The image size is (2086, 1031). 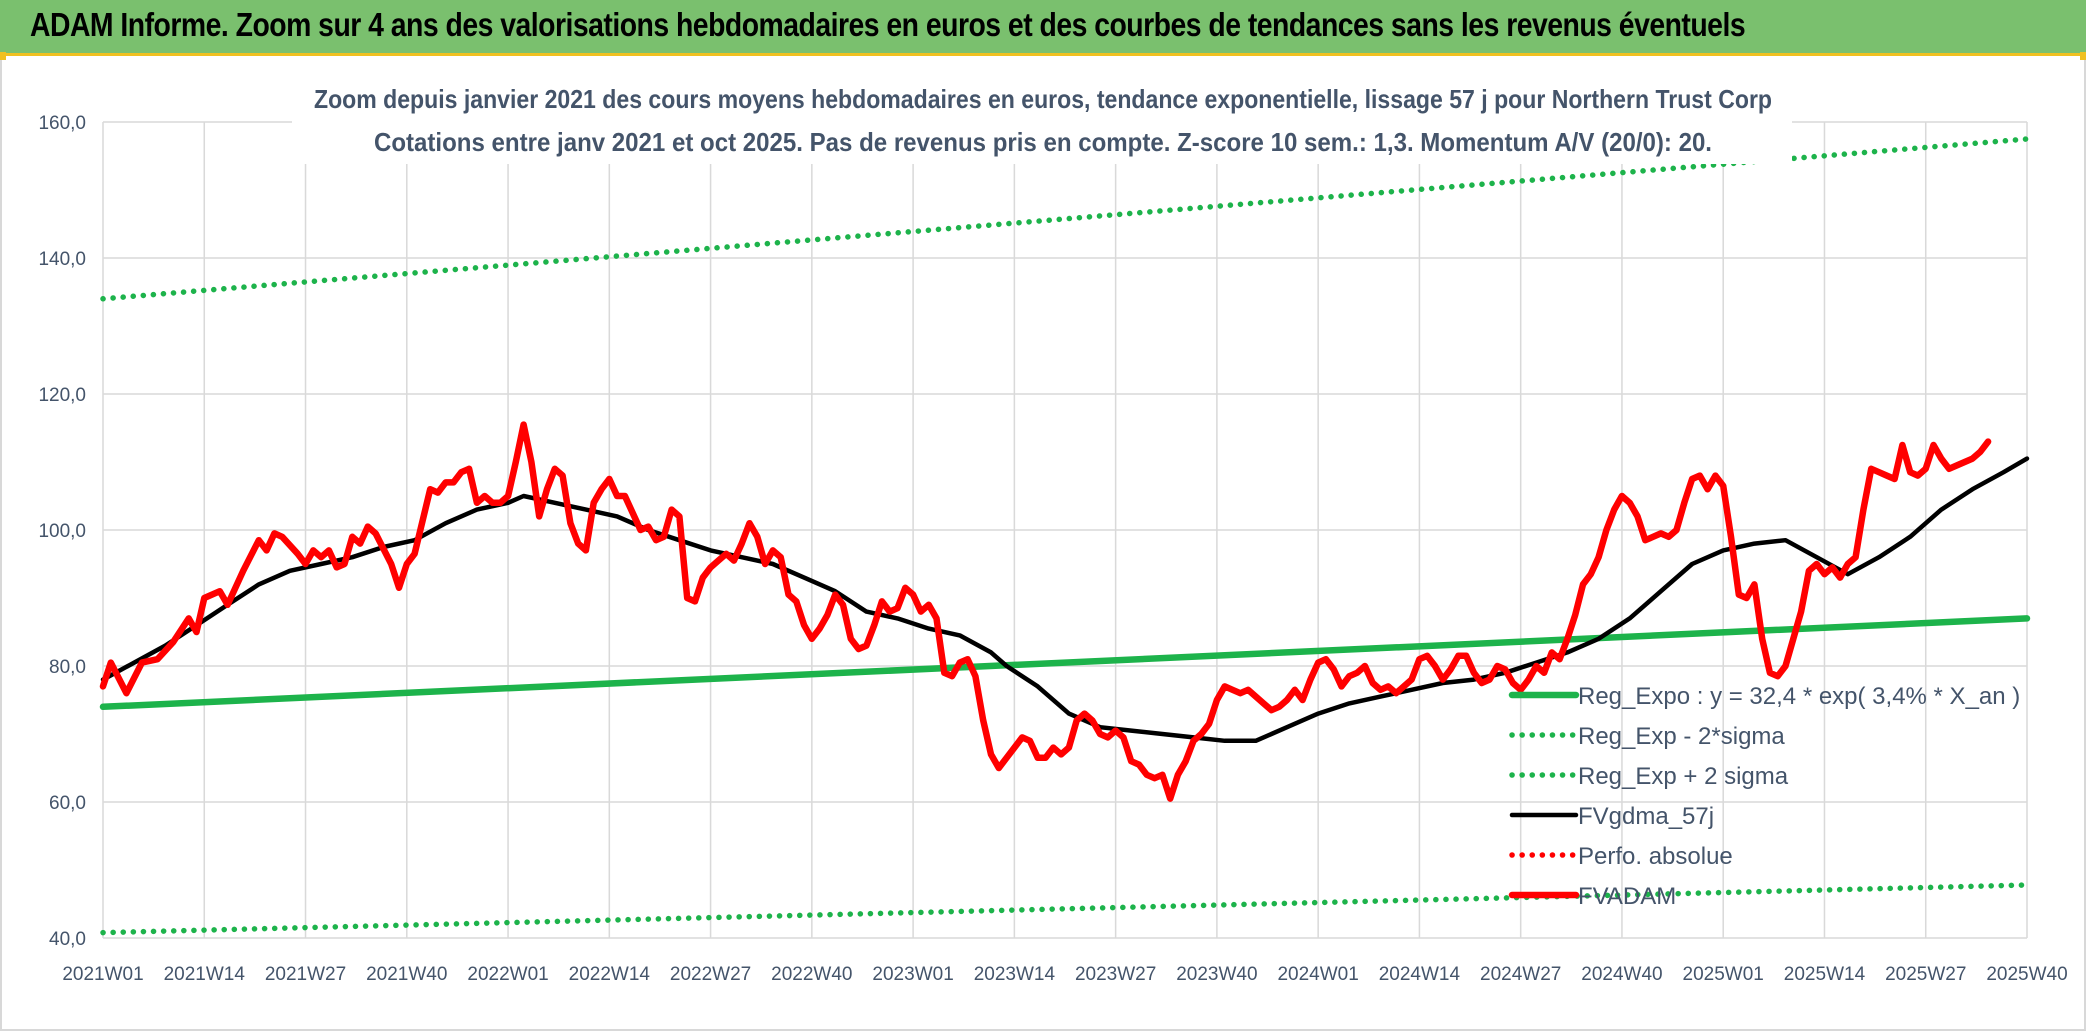 What do you see at coordinates (1646, 816) in the screenshot?
I see `legend-label: FVgdma_57j` at bounding box center [1646, 816].